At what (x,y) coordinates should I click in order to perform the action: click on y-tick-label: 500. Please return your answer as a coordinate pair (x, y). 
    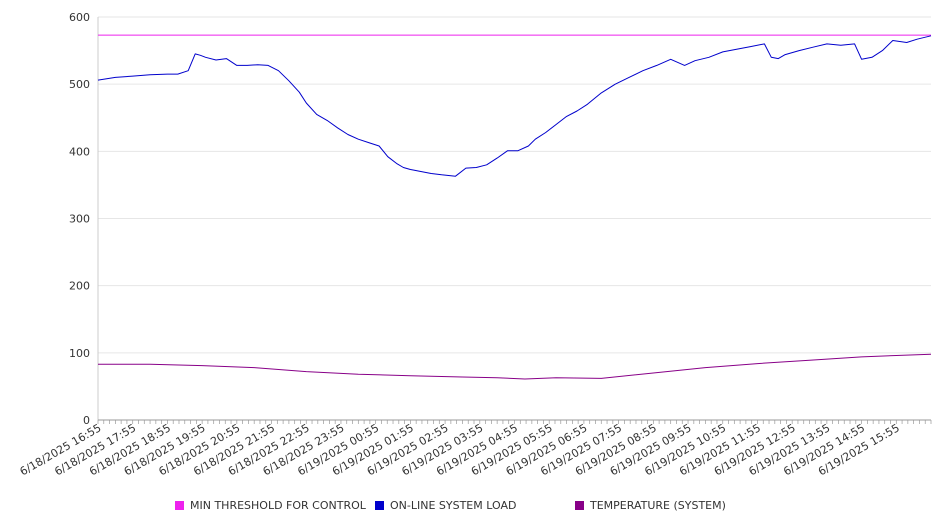
    Looking at the image, I should click on (79, 84).